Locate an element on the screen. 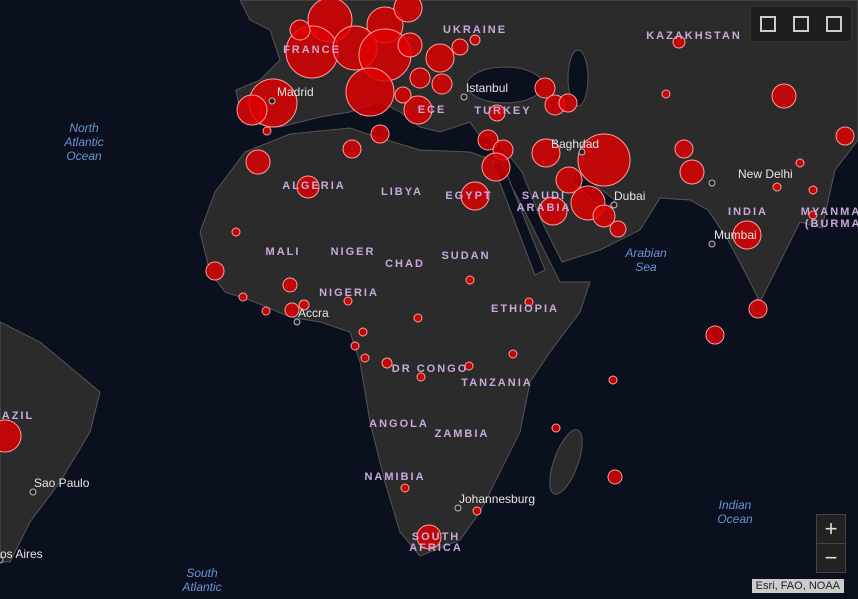  country-label: SAUDI is located at coordinates (544, 196).